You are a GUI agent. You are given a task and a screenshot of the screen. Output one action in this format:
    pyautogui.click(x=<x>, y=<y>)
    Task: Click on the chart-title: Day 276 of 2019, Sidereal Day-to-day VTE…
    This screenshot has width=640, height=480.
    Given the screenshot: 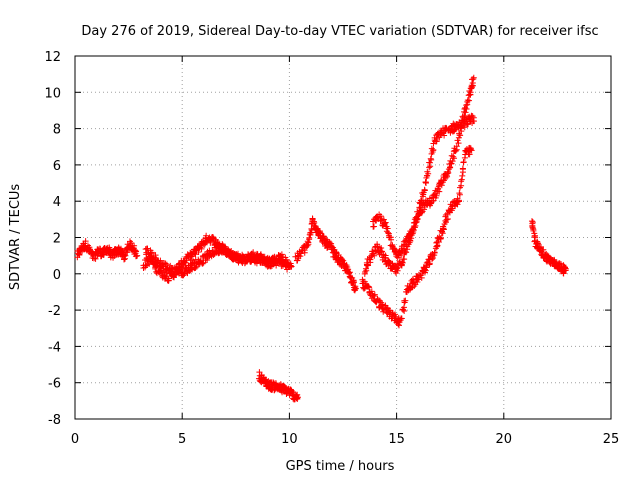 What is the action you would take?
    pyautogui.click(x=339, y=31)
    